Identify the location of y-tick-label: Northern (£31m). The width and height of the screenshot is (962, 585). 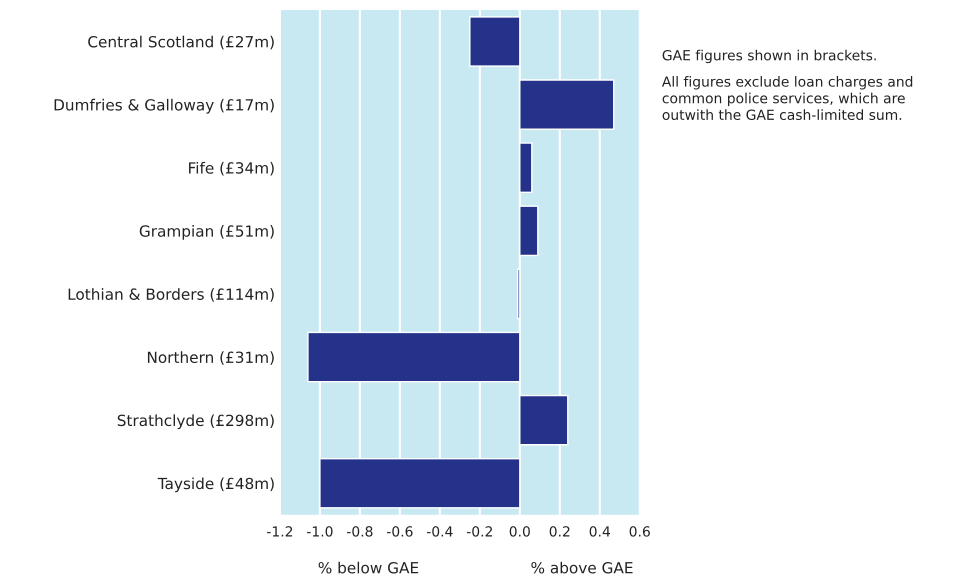
(211, 358).